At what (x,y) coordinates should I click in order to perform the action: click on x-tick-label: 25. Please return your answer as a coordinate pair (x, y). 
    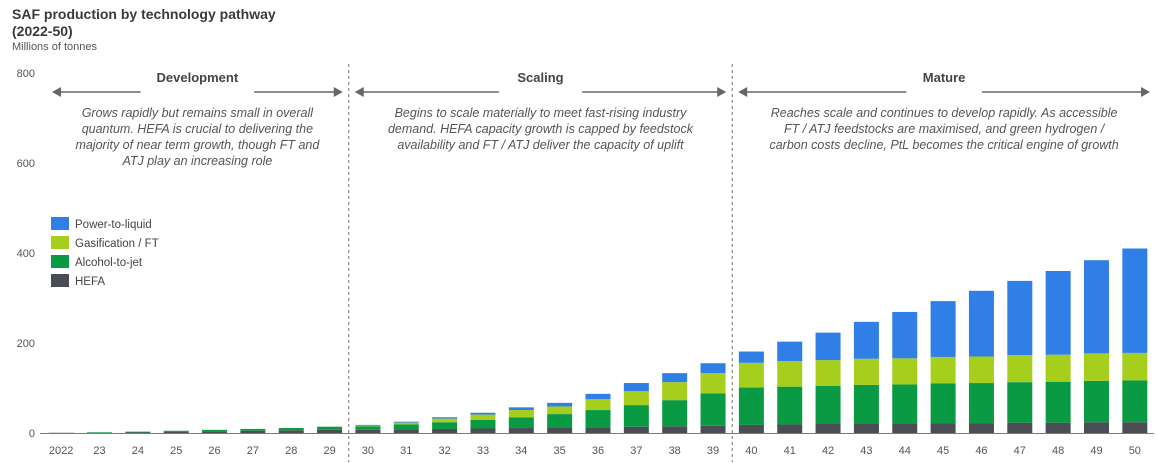
    Looking at the image, I should click on (176, 451).